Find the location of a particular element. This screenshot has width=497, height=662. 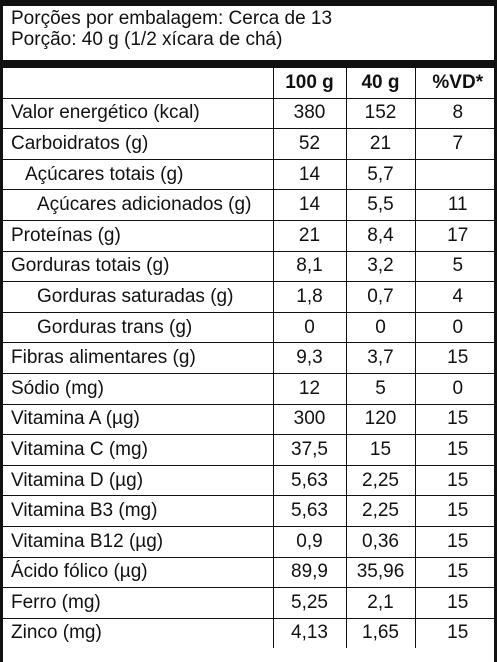

table-row: Ácido fólico (µg) 89,9 35,96 15 is located at coordinates (250, 573).